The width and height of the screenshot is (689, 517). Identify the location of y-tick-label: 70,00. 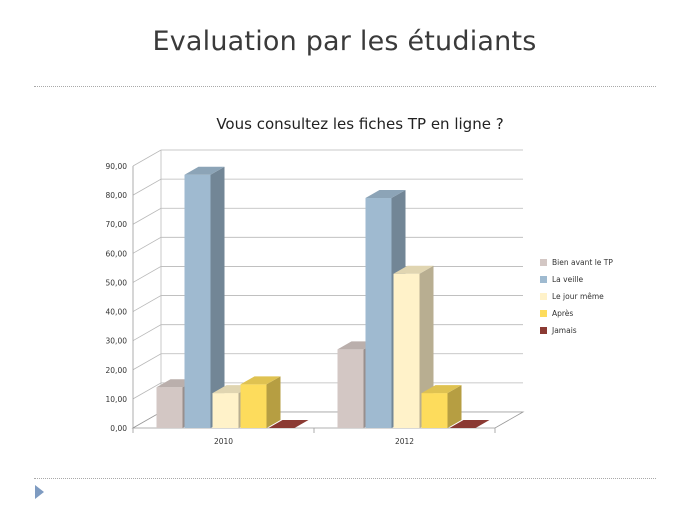
(117, 224).